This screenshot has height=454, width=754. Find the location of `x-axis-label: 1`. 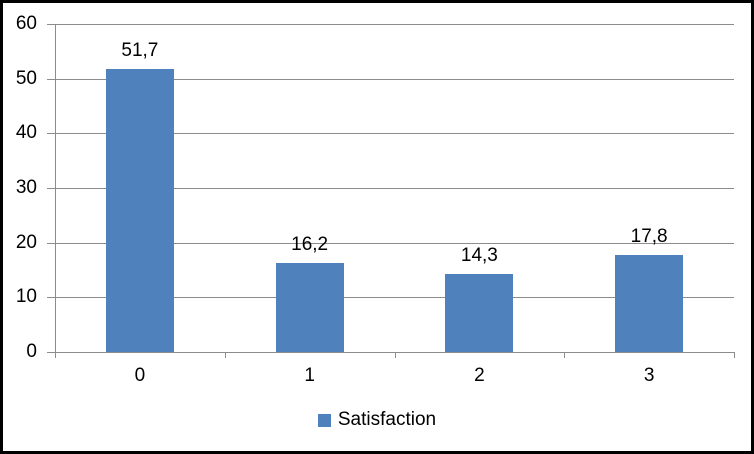

x-axis-label: 1 is located at coordinates (309, 375).